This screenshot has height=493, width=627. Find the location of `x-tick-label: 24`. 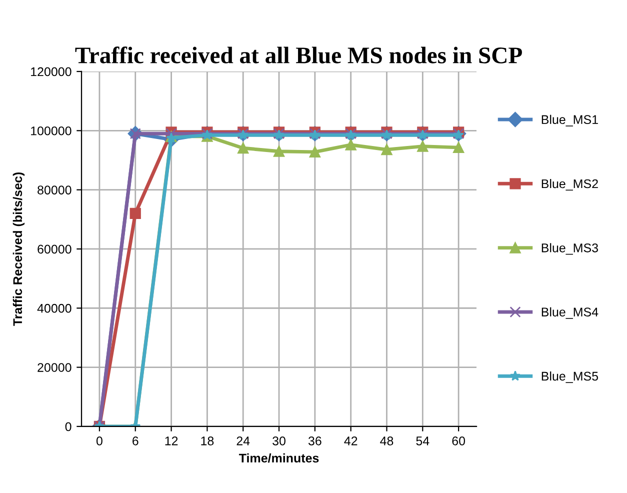

x-tick-label: 24 is located at coordinates (243, 441).